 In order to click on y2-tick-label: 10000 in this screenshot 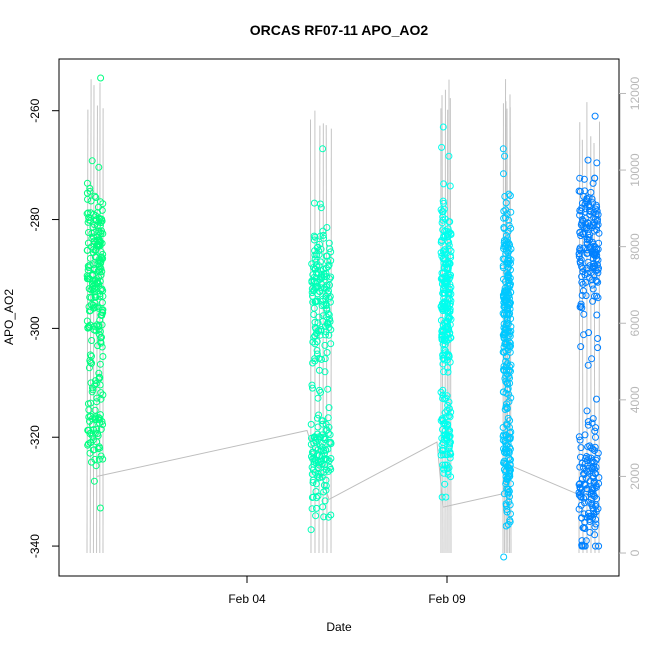, I will do `click(635, 170)`.